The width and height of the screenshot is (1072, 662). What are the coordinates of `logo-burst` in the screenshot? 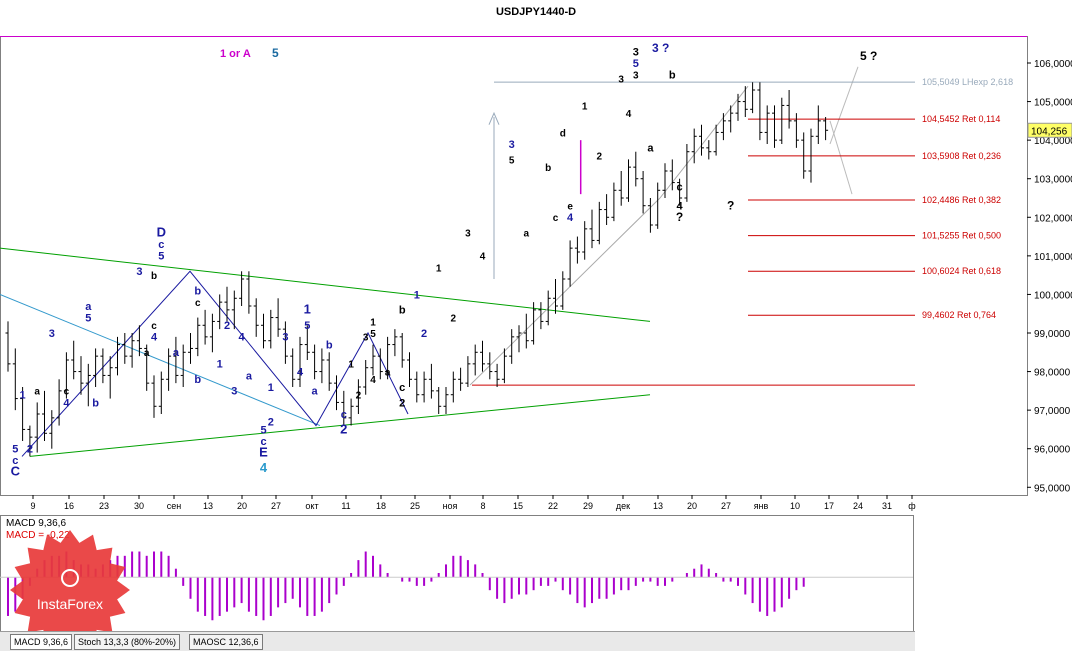 It's located at (70, 590).